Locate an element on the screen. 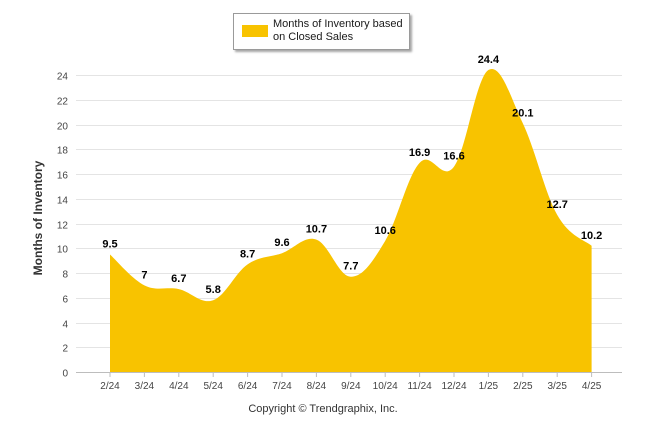 The image size is (646, 434). x-tick-label: 8/24 is located at coordinates (317, 386).